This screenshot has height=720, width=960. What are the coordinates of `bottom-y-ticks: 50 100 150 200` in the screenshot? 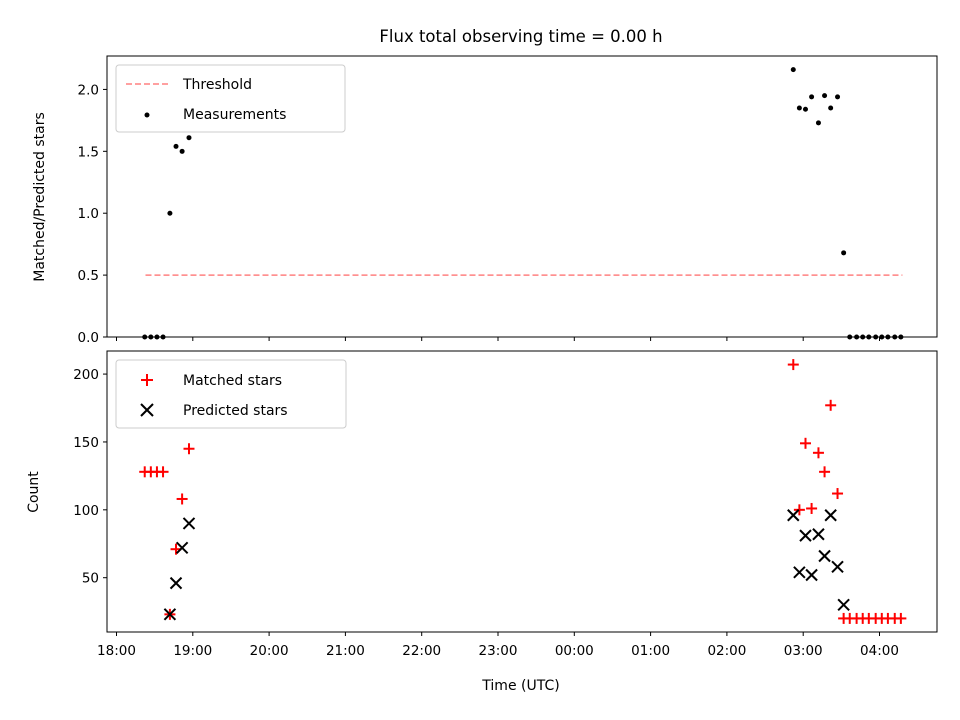 It's located at (90, 477).